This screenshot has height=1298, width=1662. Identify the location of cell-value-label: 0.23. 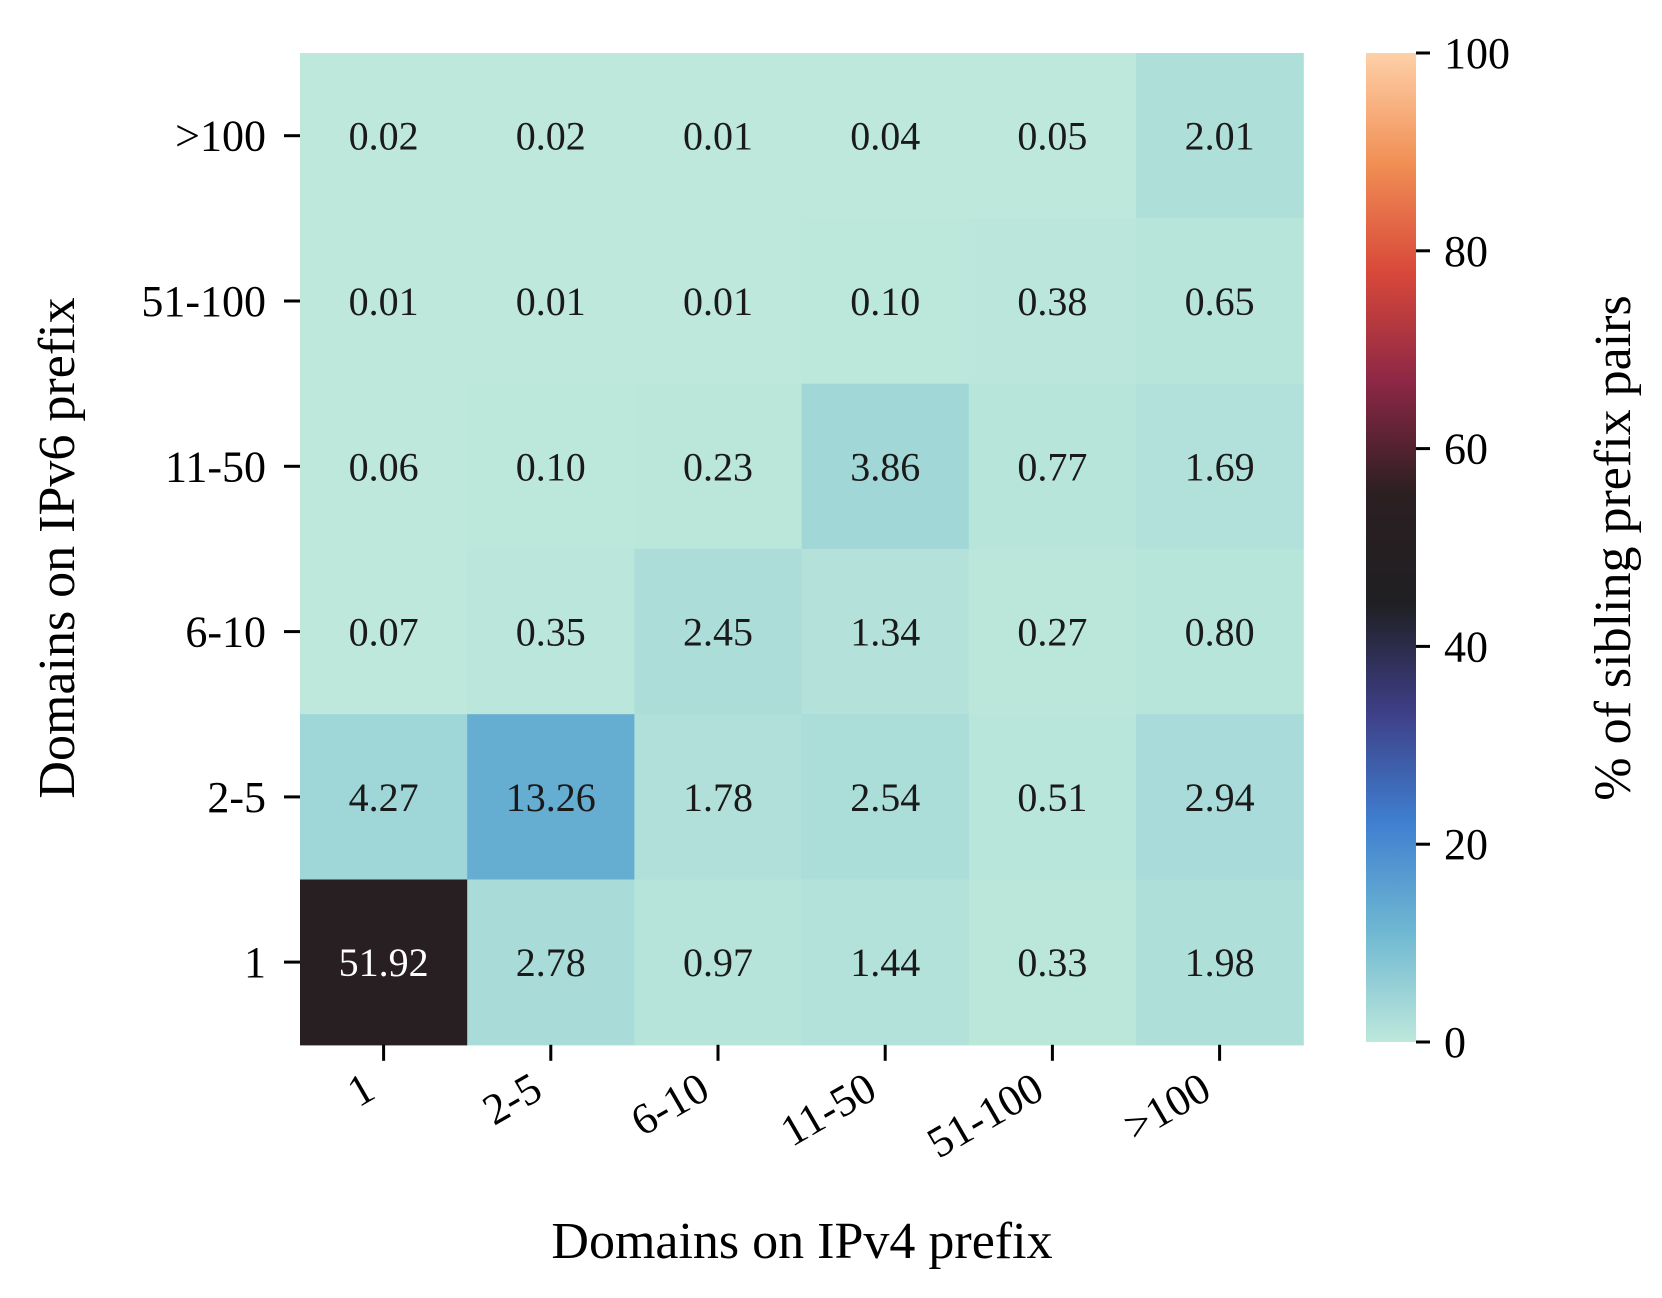
(718, 466).